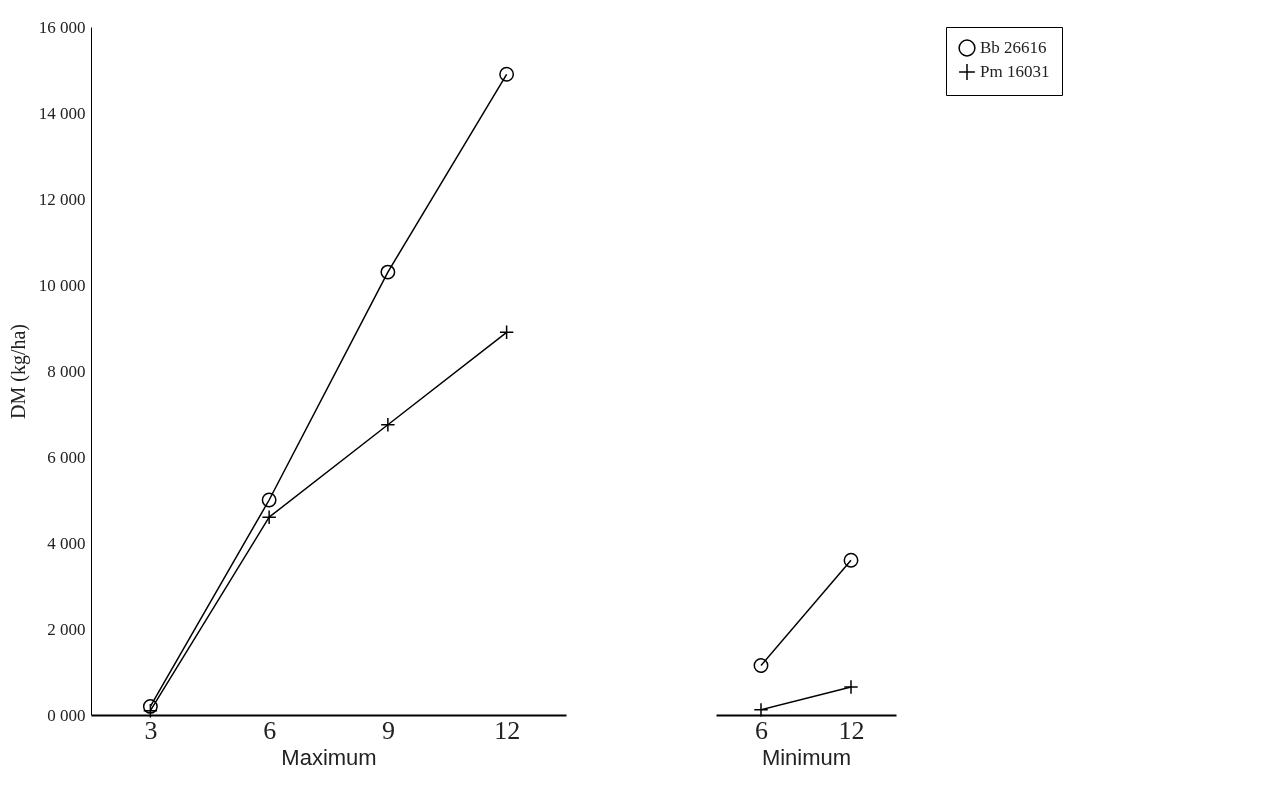  Describe the element at coordinates (806, 757) in the screenshot. I see `x-axis-title: Minimum` at that location.